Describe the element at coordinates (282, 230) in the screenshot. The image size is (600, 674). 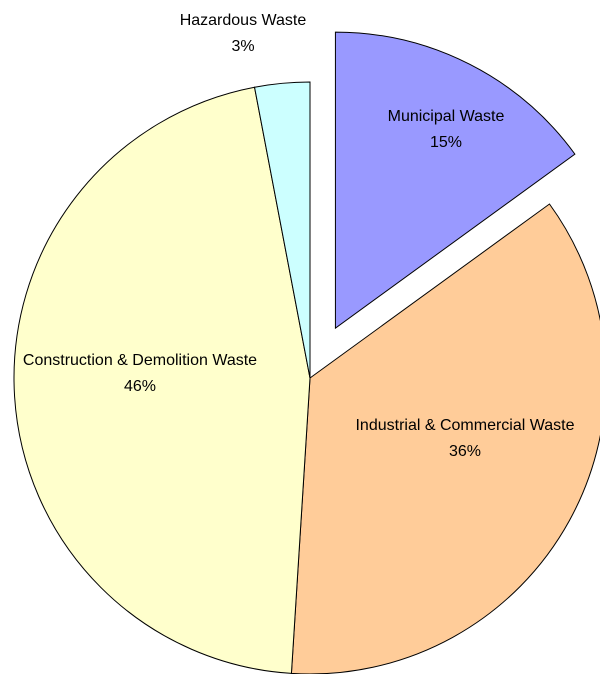
I see `pie-slice` at that location.